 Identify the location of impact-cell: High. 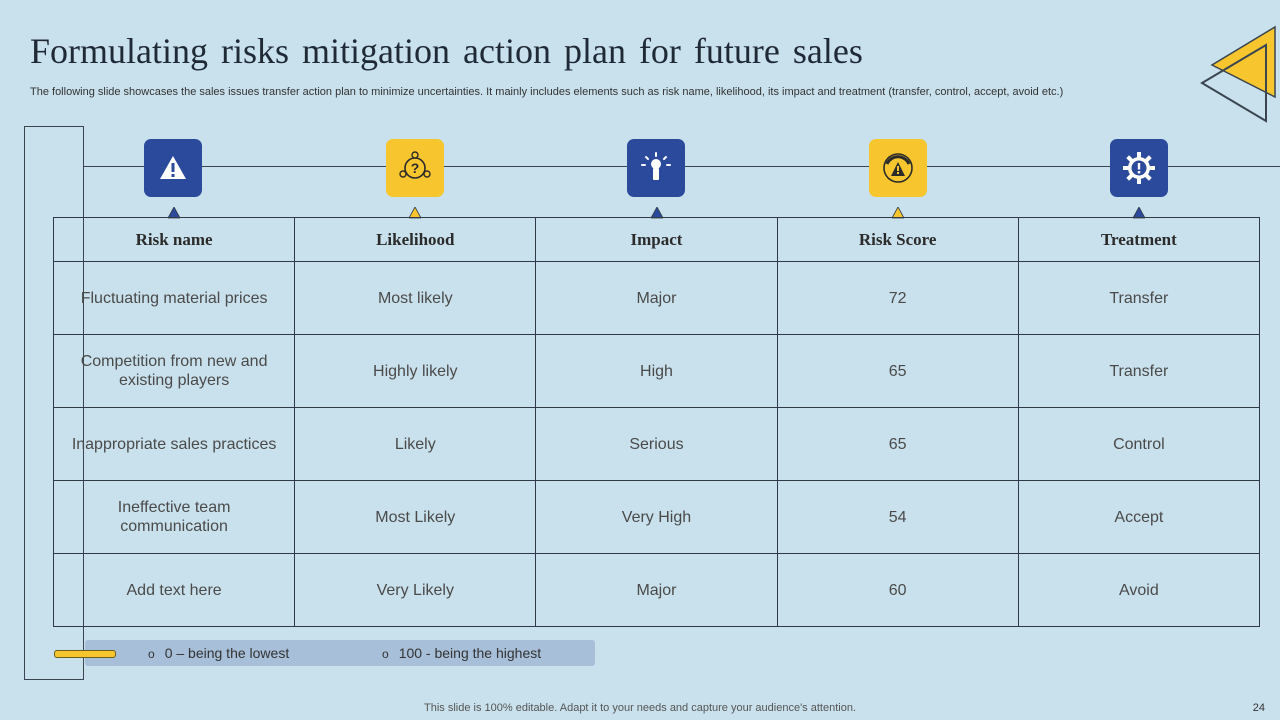
(656, 371).